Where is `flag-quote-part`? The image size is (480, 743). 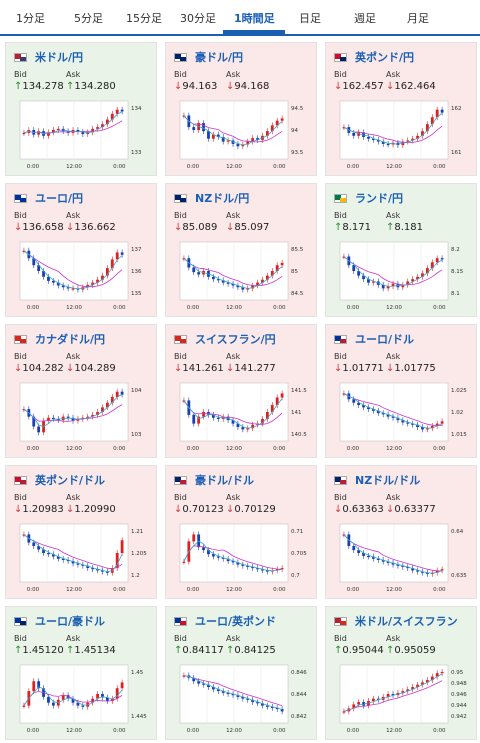
flag-quote-part is located at coordinates (183, 199).